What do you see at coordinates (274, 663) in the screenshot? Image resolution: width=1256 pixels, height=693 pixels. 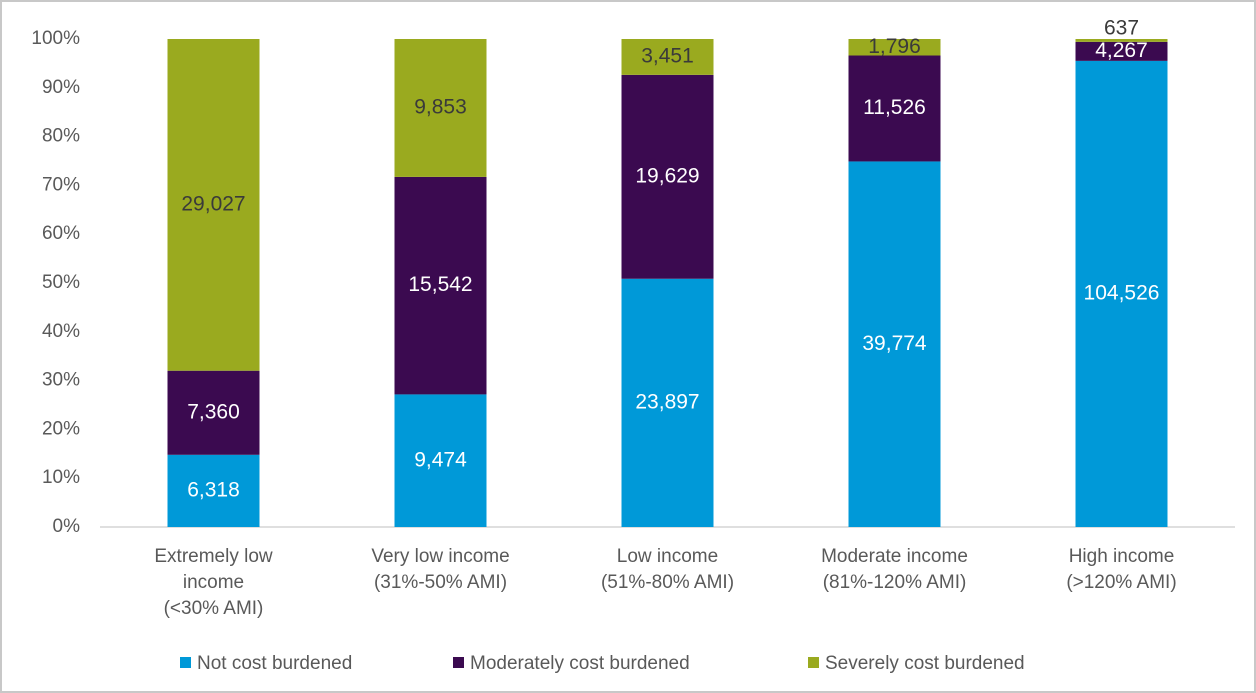 I see `legend-label: Not cost burdened` at bounding box center [274, 663].